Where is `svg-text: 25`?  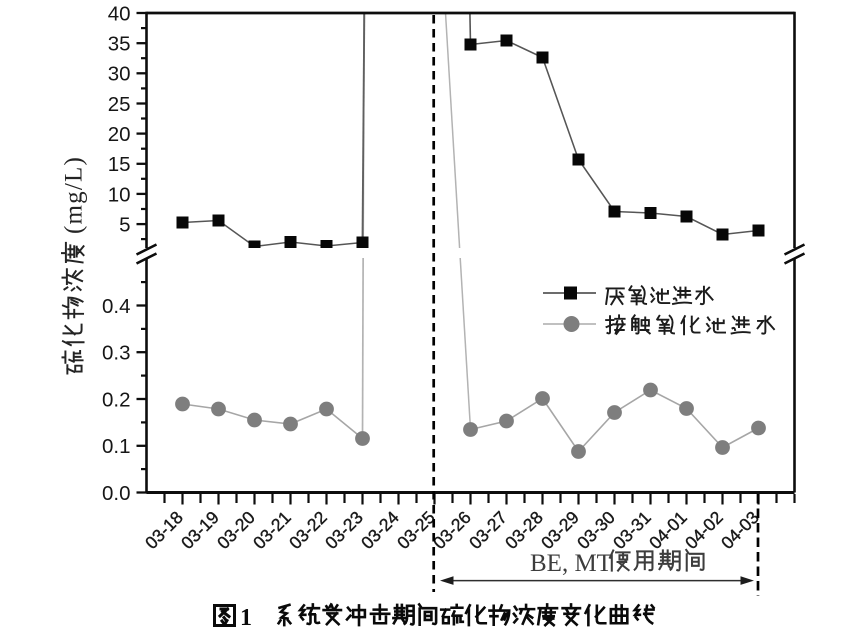
svg-text: 25 is located at coordinates (119, 104).